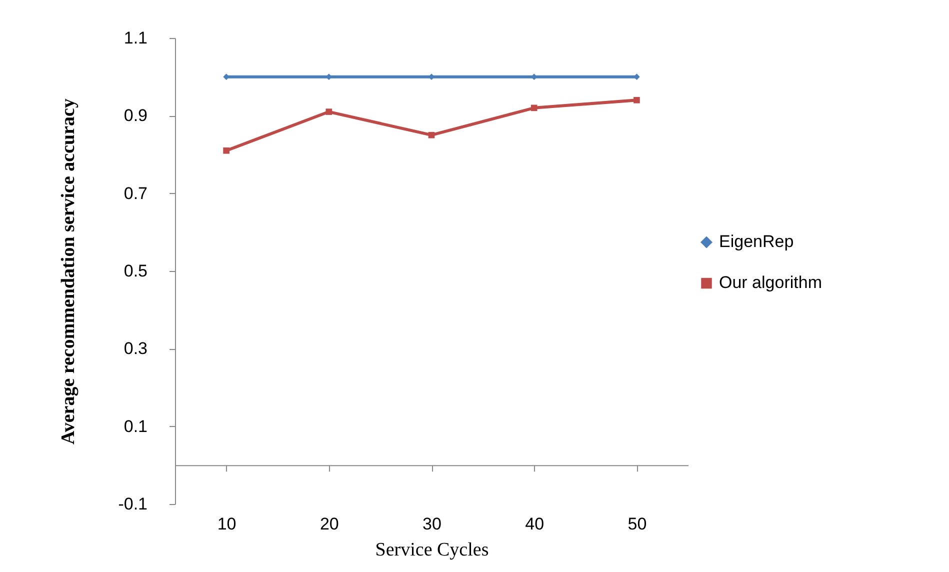  Describe the element at coordinates (69, 271) in the screenshot. I see `y-axis-title: Average recommendation service accuracy` at that location.